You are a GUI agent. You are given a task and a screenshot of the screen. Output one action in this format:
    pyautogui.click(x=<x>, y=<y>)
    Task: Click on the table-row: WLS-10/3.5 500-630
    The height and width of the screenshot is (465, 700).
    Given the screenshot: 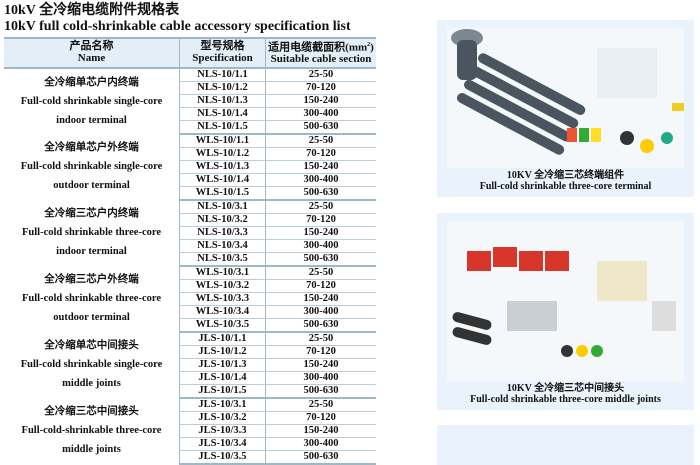 What is the action you would take?
    pyautogui.click(x=190, y=325)
    